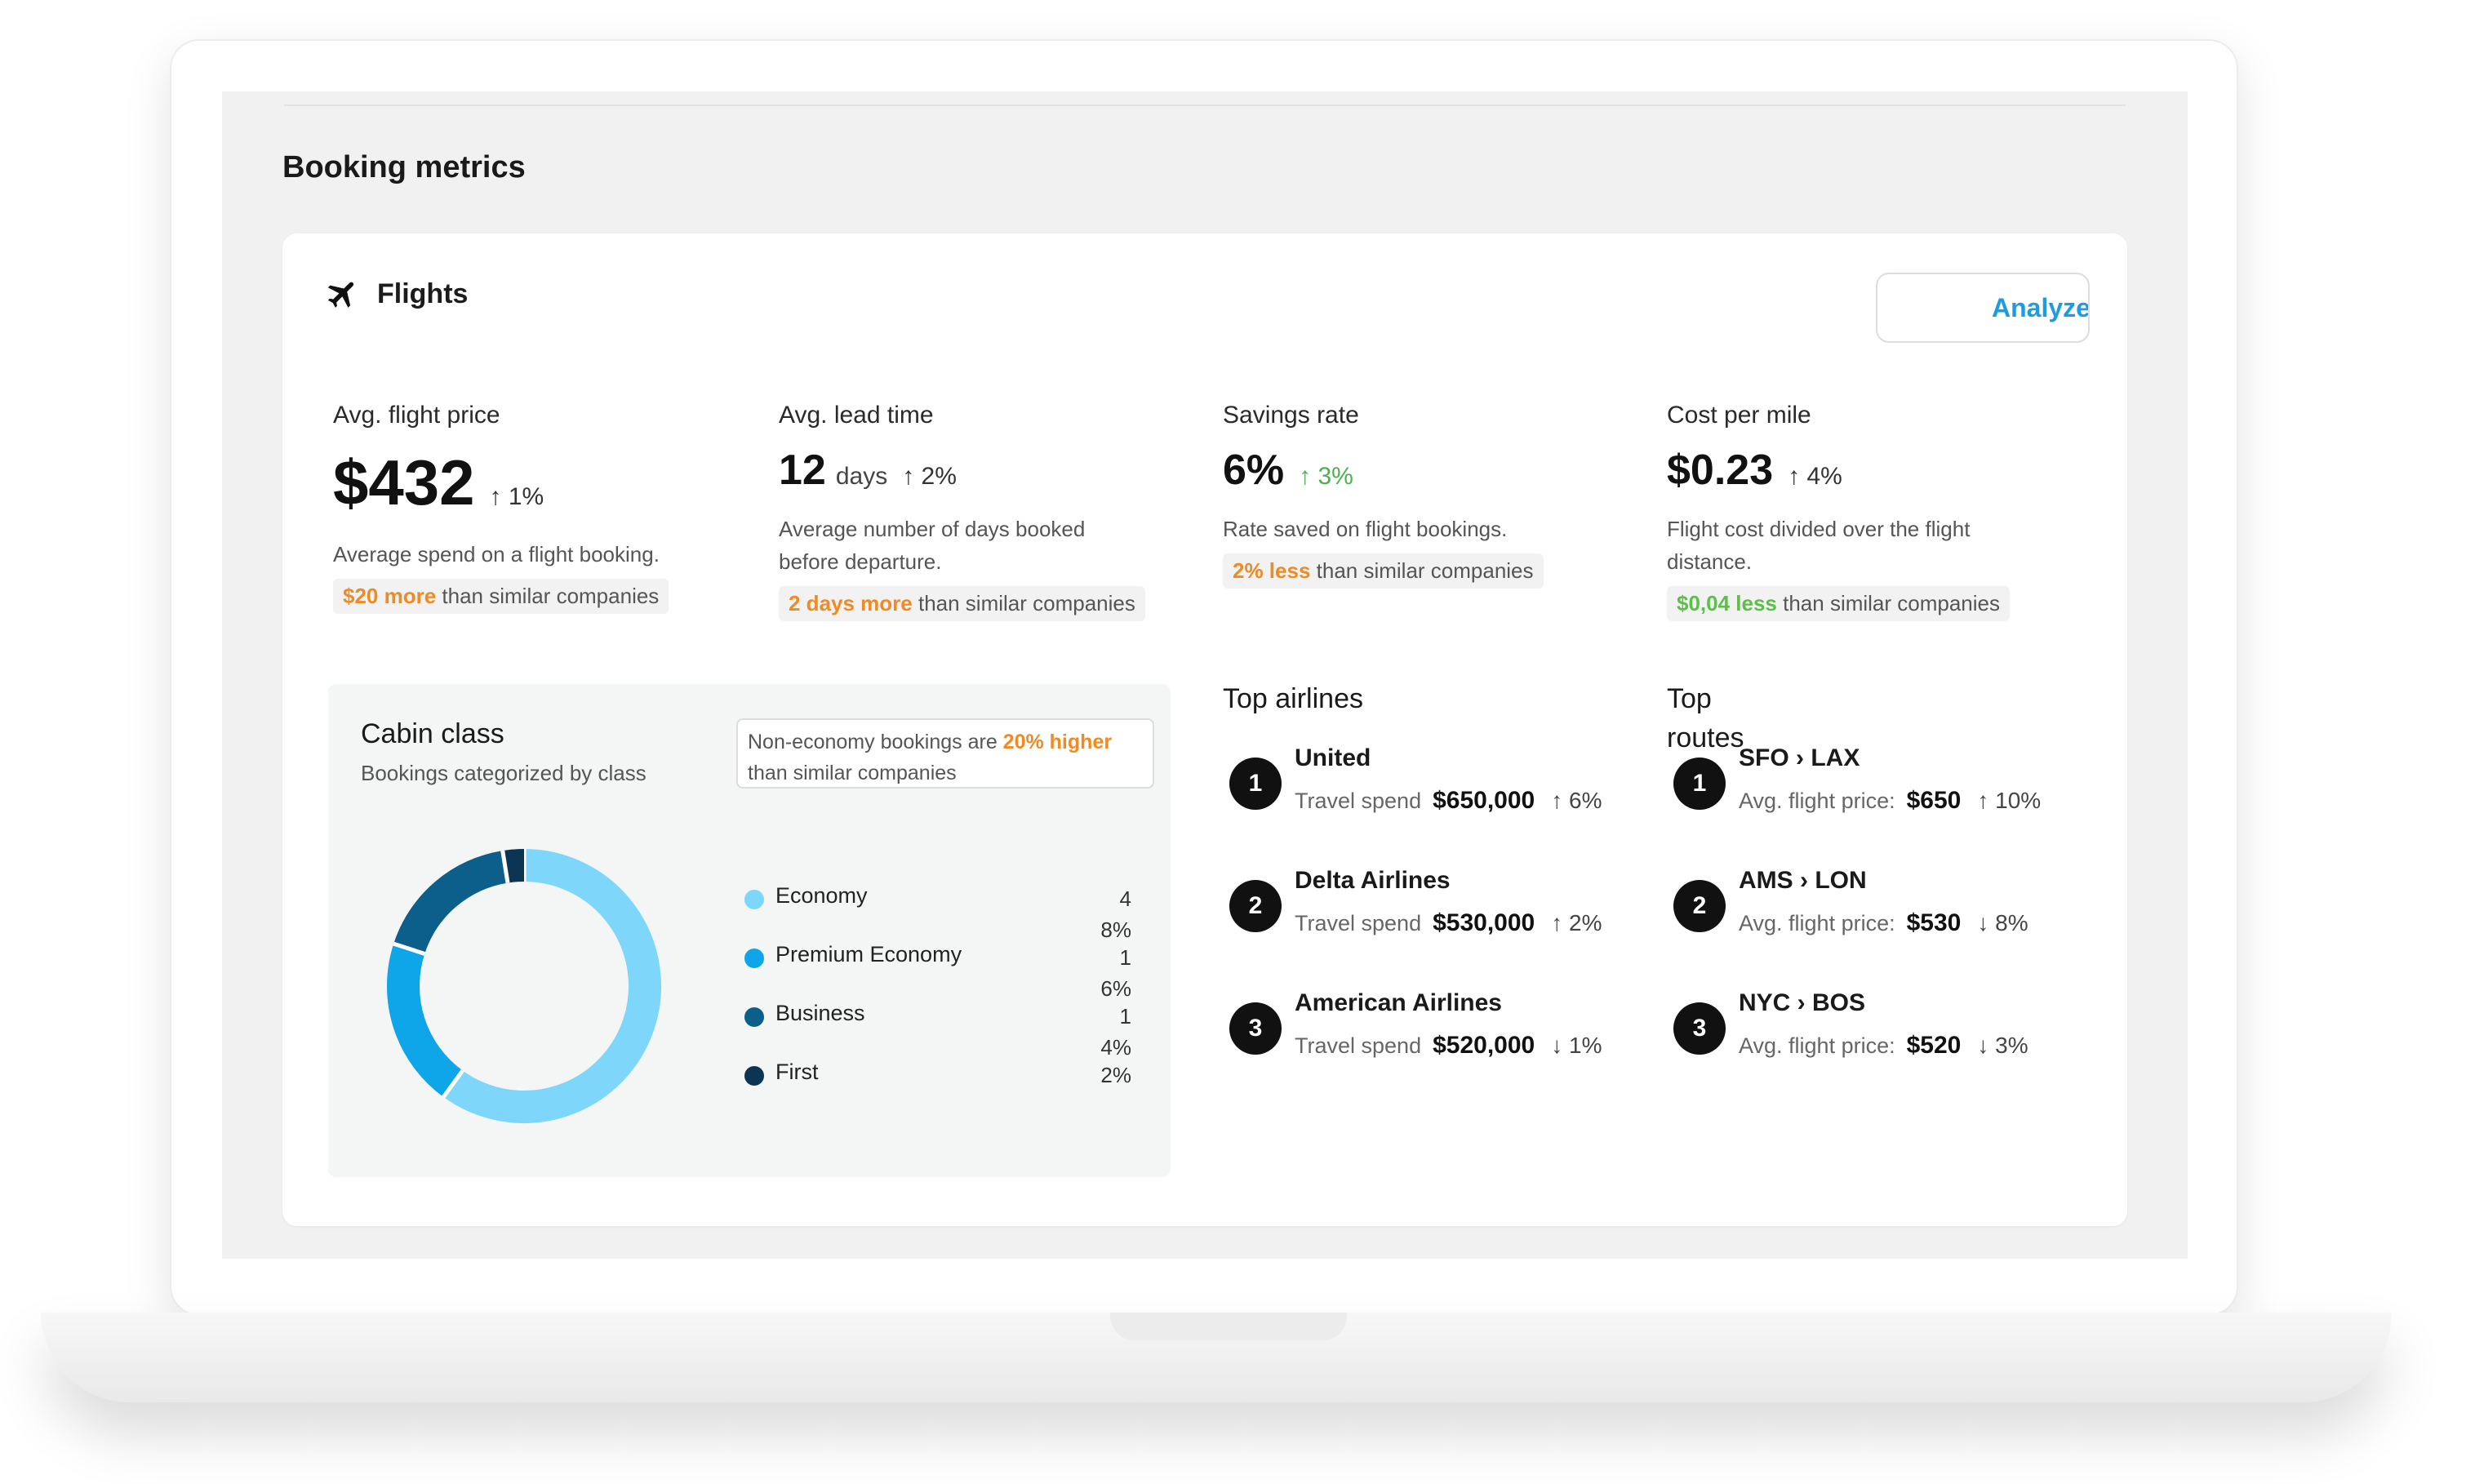  Describe the element at coordinates (1484, 1045) in the screenshot. I see `detail-value: $520,000` at that location.